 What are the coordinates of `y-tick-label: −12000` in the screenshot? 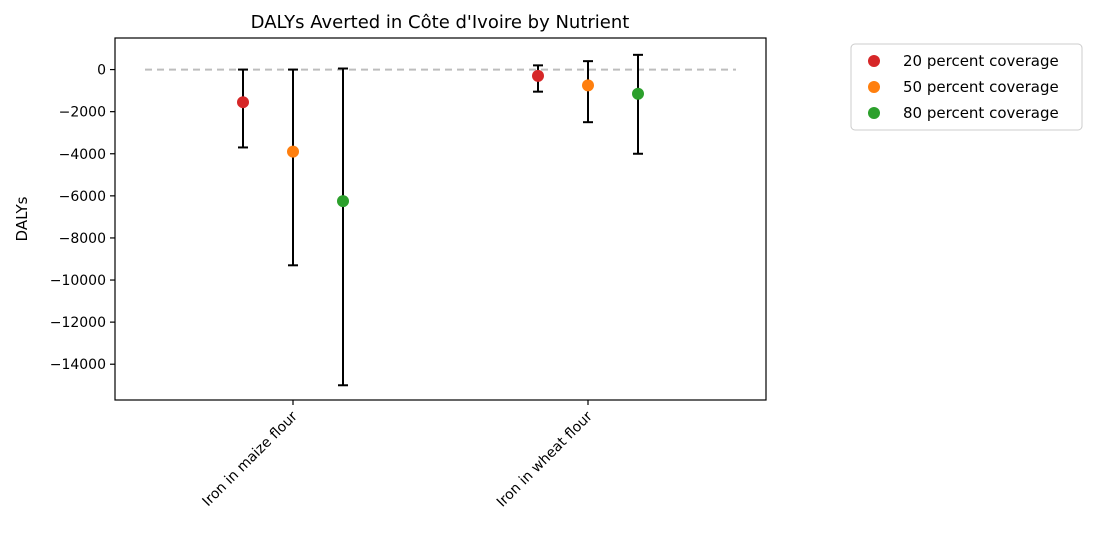 It's located at (78, 323).